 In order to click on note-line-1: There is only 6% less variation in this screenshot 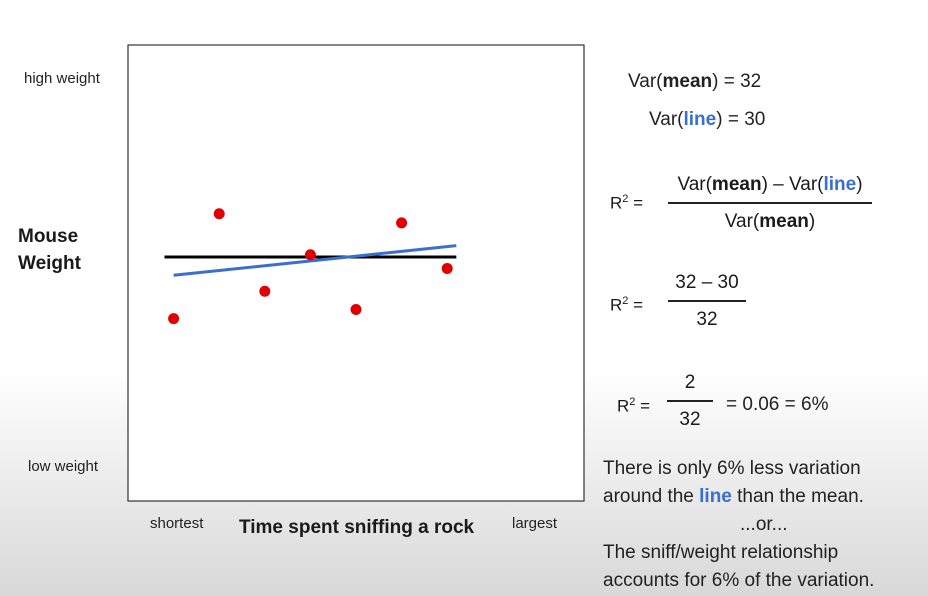, I will do `click(732, 468)`.